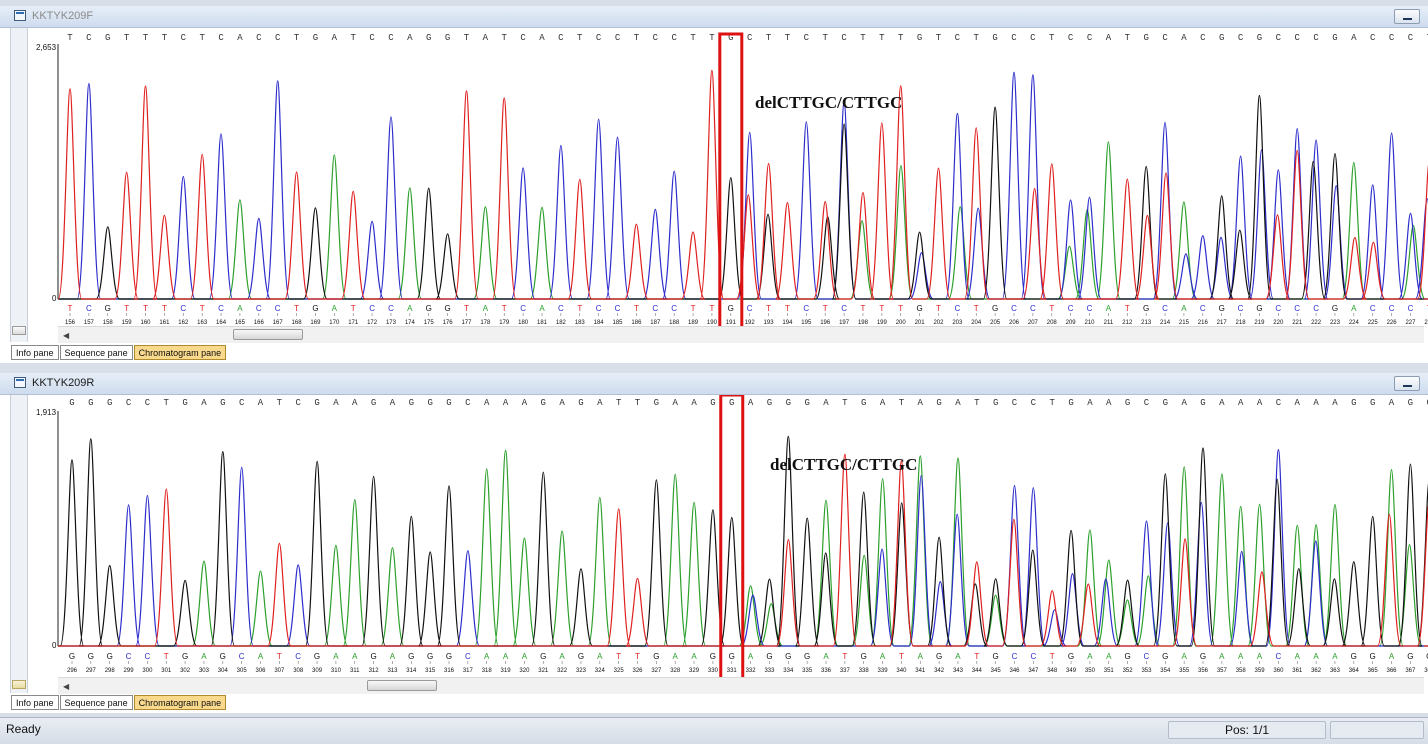 The image size is (1428, 744). What do you see at coordinates (864, 671) in the screenshot?
I see `position-label: 338` at bounding box center [864, 671].